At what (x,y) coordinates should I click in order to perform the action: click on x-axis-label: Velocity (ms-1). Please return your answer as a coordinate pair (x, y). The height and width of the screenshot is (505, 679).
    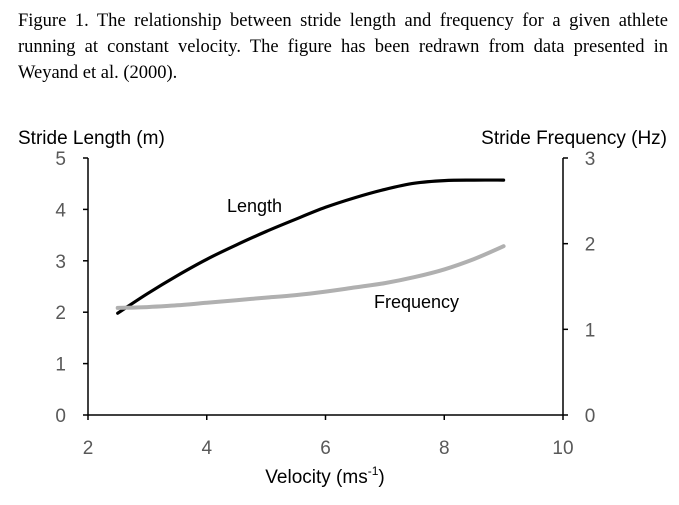
    Looking at the image, I should click on (324, 476).